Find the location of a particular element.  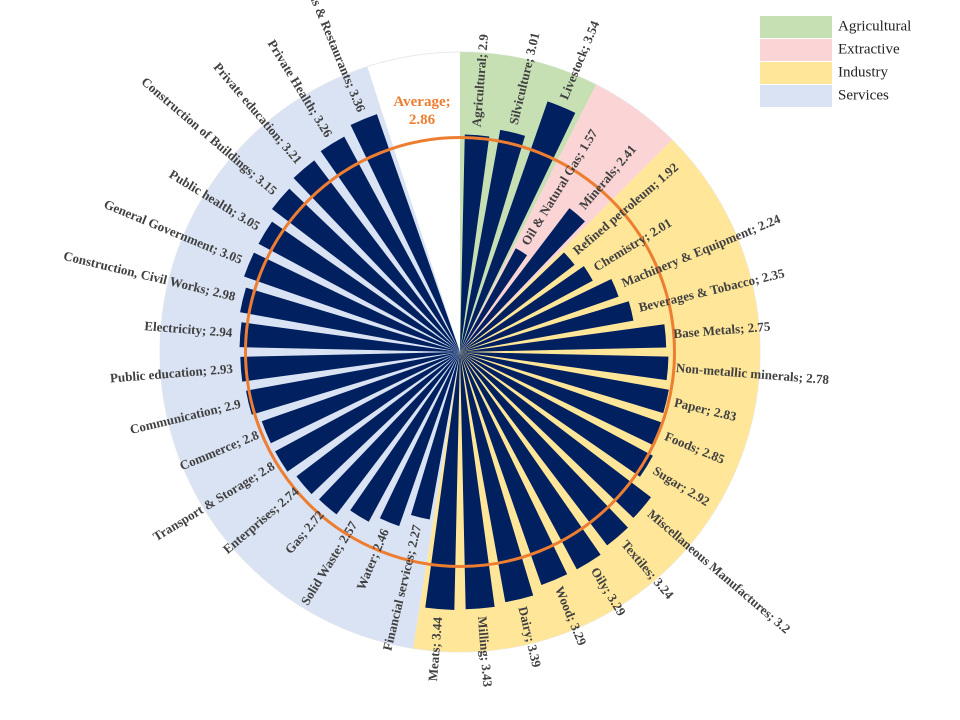

legend-label: Extractive is located at coordinates (869, 49).